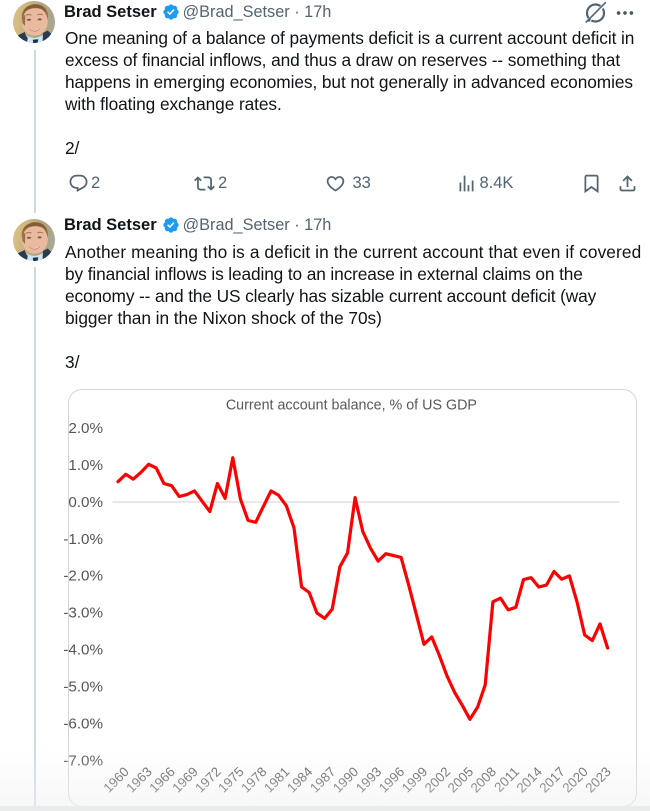 The height and width of the screenshot is (811, 650). What do you see at coordinates (83, 612) in the screenshot?
I see `svg-text: -3.0%` at bounding box center [83, 612].